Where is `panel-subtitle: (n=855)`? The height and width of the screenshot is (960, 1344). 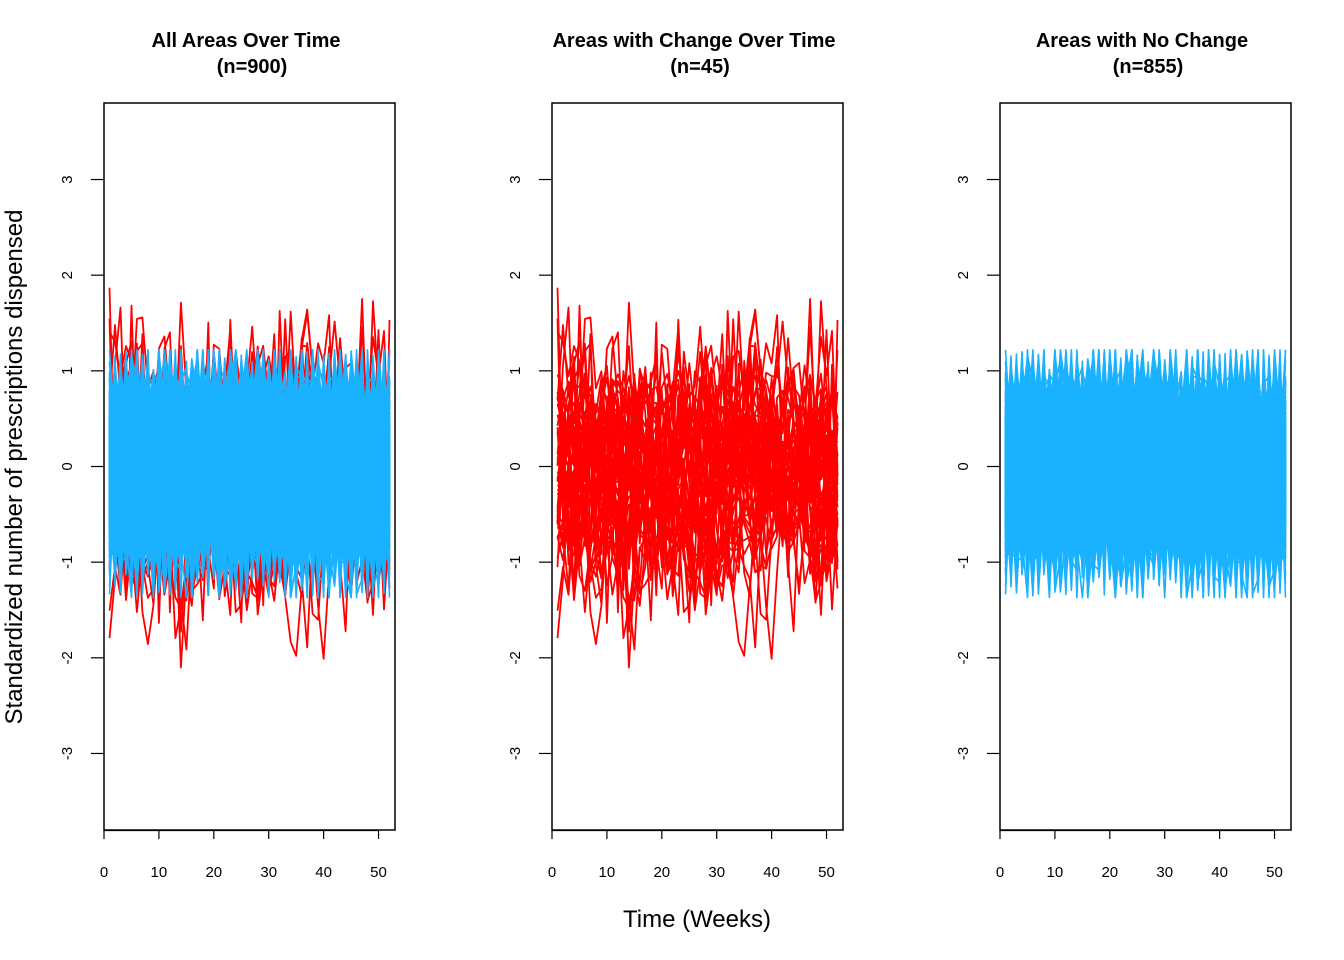 panel-subtitle: (n=855) is located at coordinates (1148, 67).